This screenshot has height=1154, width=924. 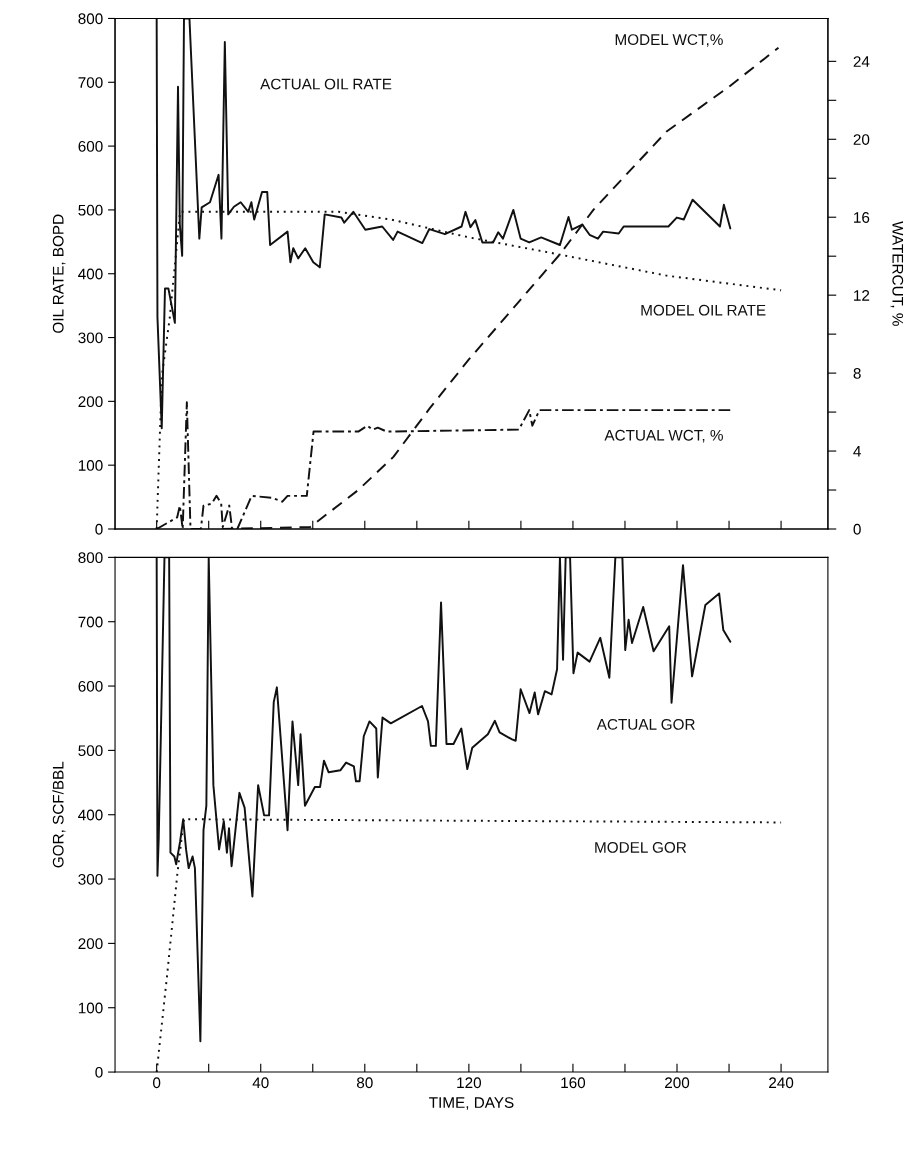 I want to click on x-tick-label: 80, so click(x=364, y=1083).